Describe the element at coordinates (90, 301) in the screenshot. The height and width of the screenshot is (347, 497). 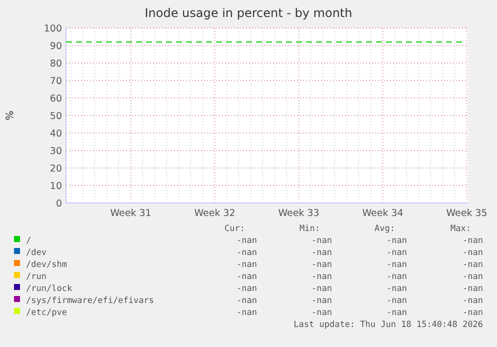
I see `legend-label: /sys/firmware/efi/efivars` at that location.